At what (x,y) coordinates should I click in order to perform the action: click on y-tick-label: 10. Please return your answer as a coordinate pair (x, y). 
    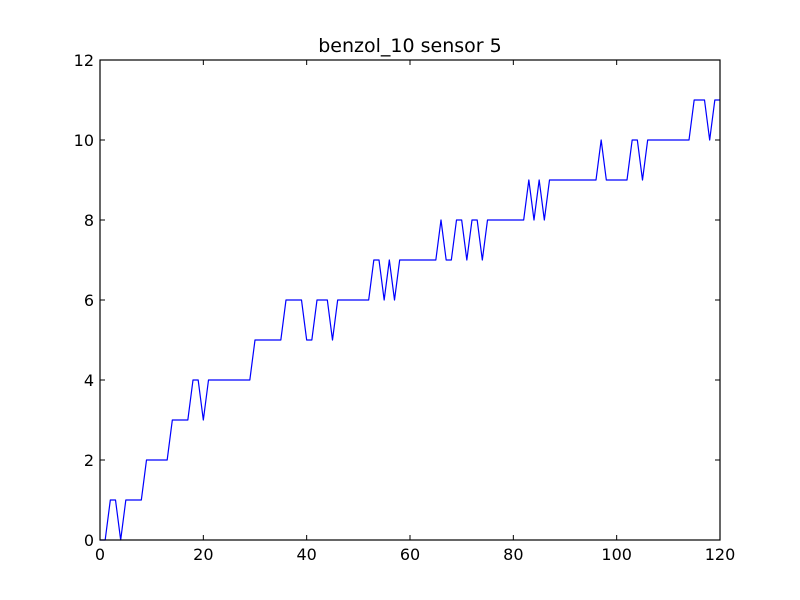
    Looking at the image, I should click on (84, 140).